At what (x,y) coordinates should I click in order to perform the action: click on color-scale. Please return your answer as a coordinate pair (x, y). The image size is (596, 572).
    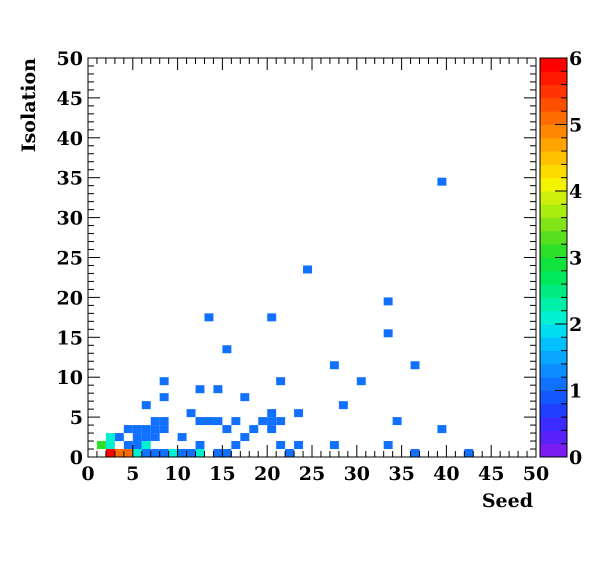
    Looking at the image, I should click on (553, 258).